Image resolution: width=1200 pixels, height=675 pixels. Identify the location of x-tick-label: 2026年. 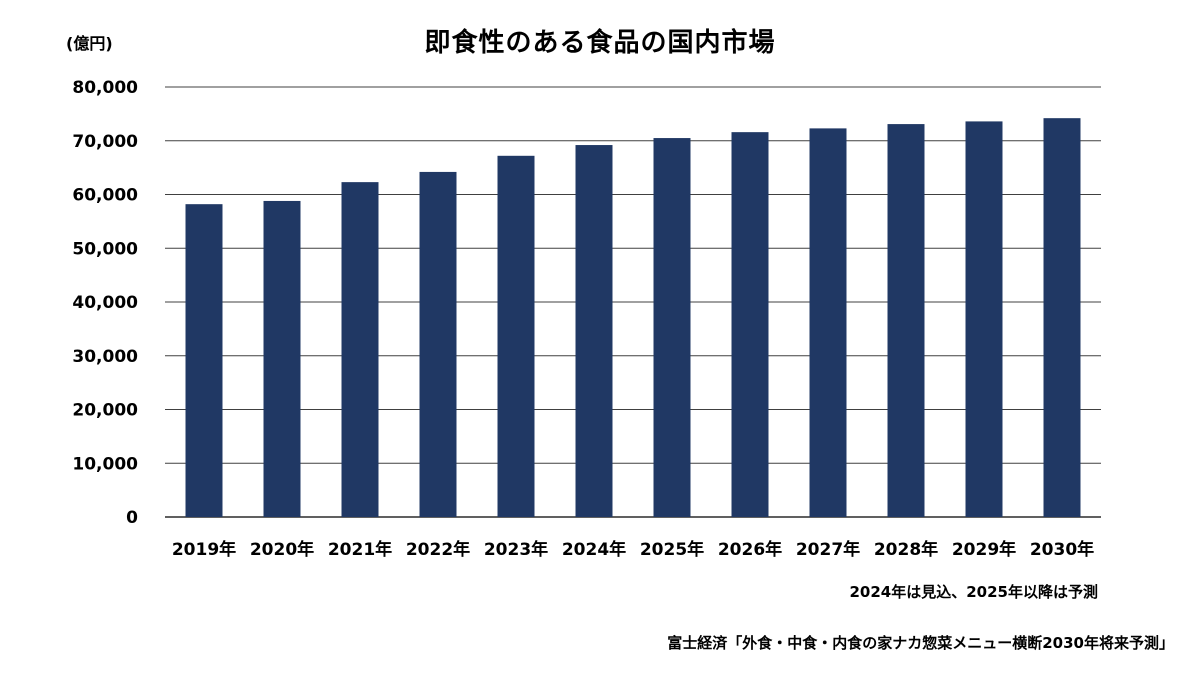
(750, 549).